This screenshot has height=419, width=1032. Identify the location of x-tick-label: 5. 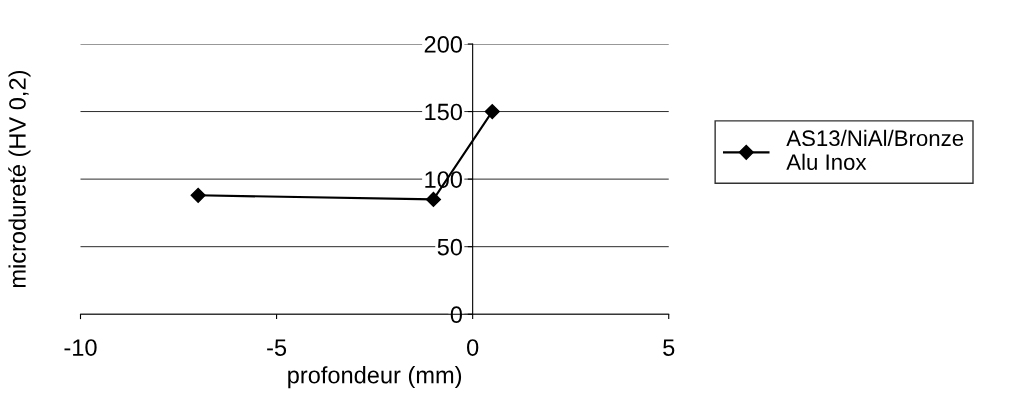
(669, 347).